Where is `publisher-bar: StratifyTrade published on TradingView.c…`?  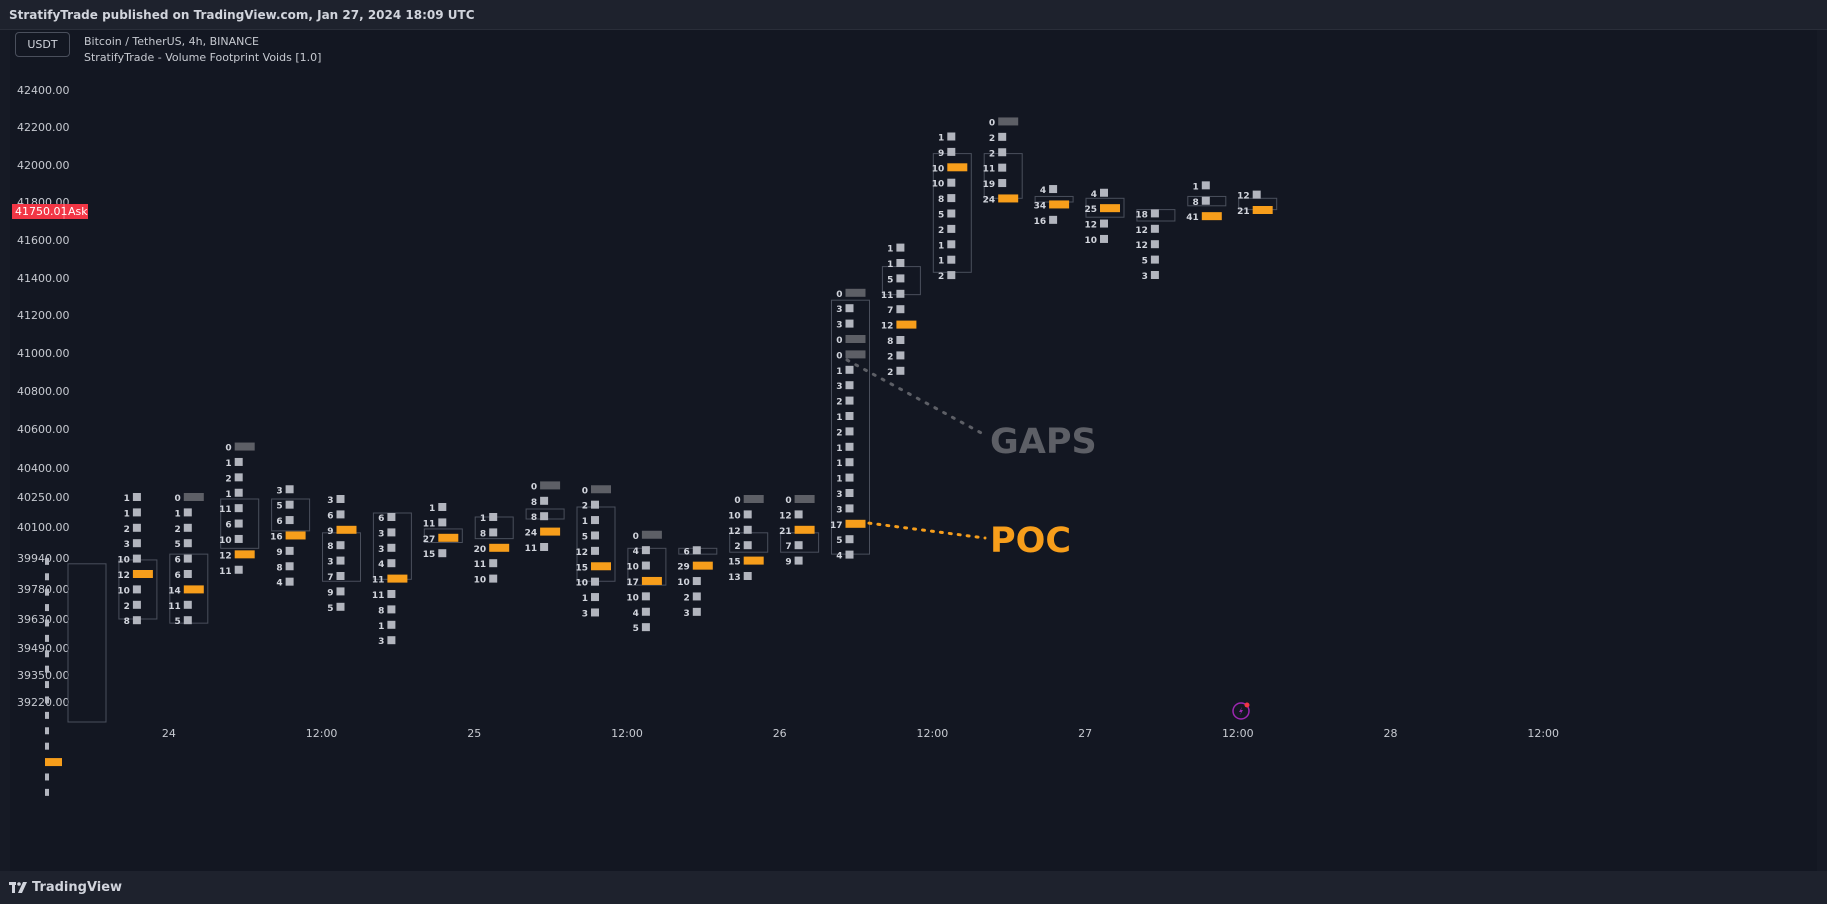 publisher-bar: StratifyTrade published on TradingView.c… is located at coordinates (913, 15).